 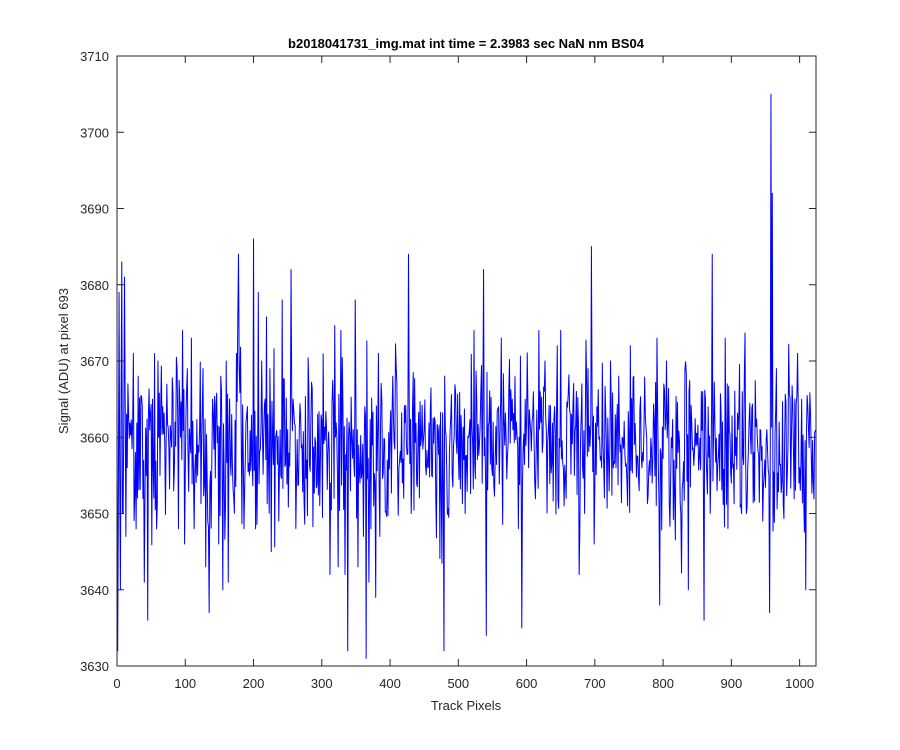 I want to click on x-tick-label-700: 700, so click(x=595, y=683).